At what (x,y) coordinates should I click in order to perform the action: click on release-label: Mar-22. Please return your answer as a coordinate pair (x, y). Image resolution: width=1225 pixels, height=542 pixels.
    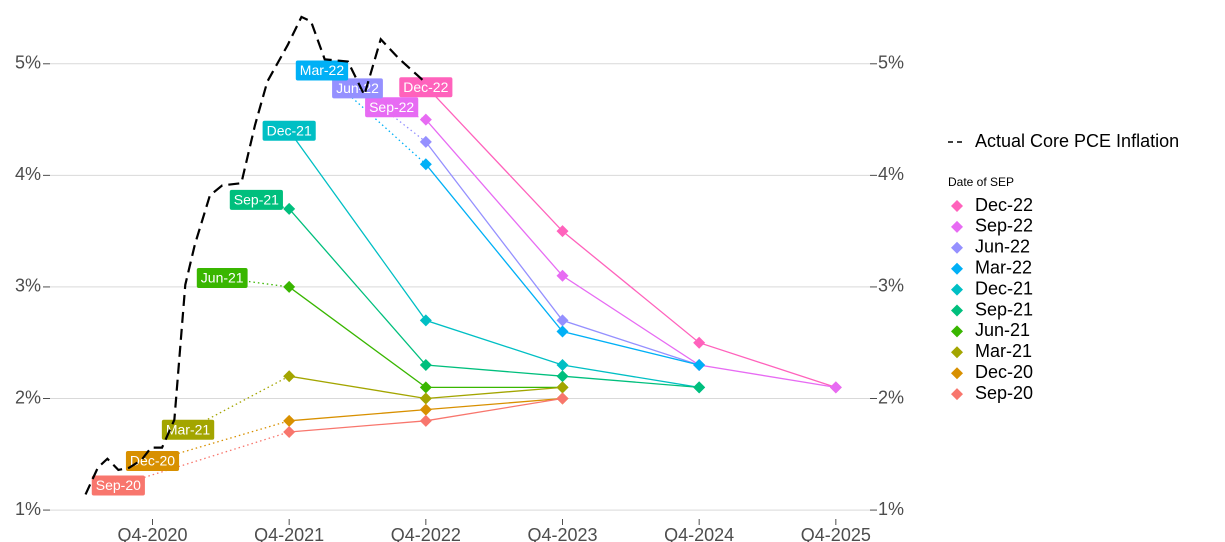
    Looking at the image, I should click on (322, 70).